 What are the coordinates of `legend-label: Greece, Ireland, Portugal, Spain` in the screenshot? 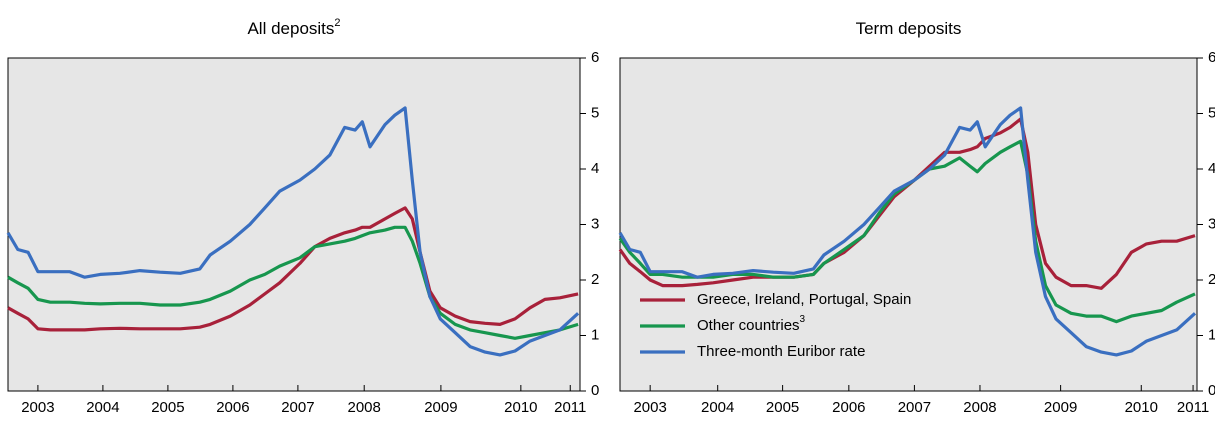 It's located at (804, 299).